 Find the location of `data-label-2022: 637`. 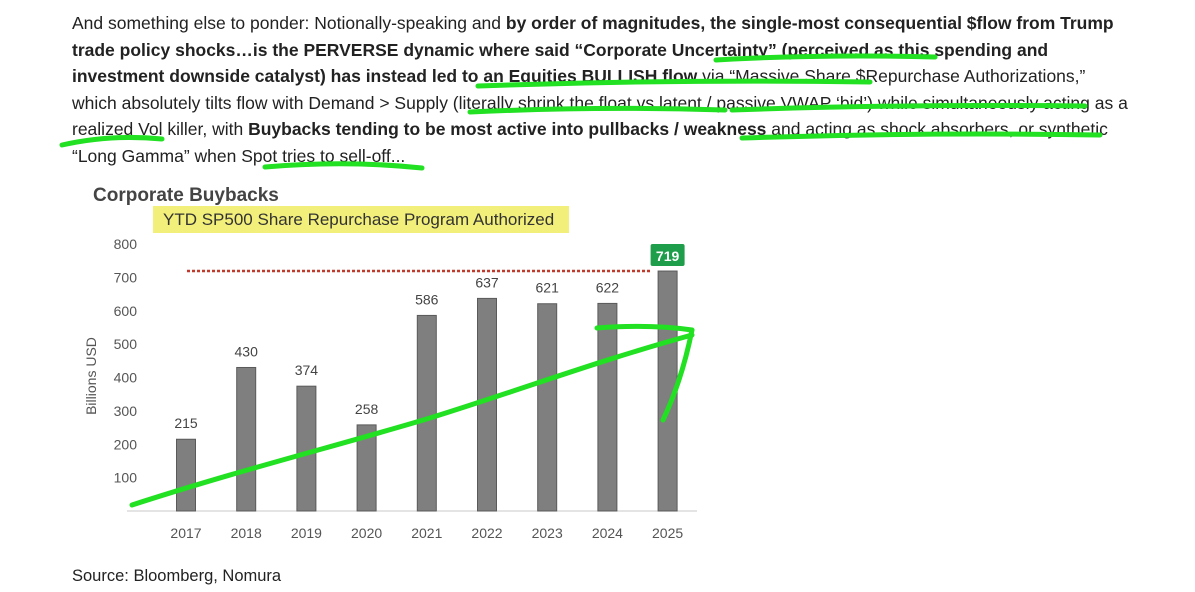

data-label-2022: 637 is located at coordinates (487, 282).